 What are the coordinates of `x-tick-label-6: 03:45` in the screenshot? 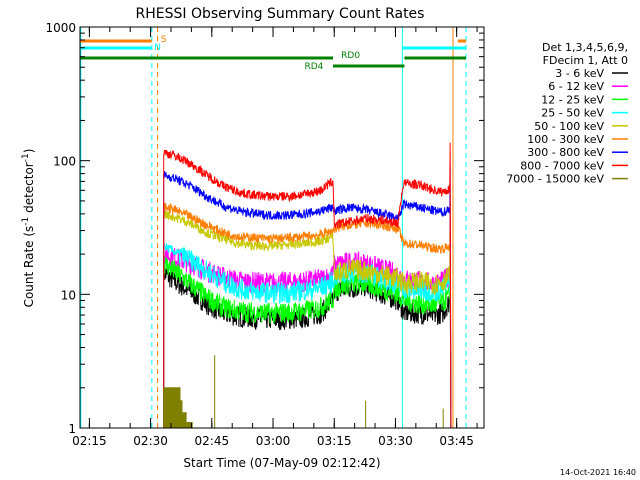 It's located at (456, 441).